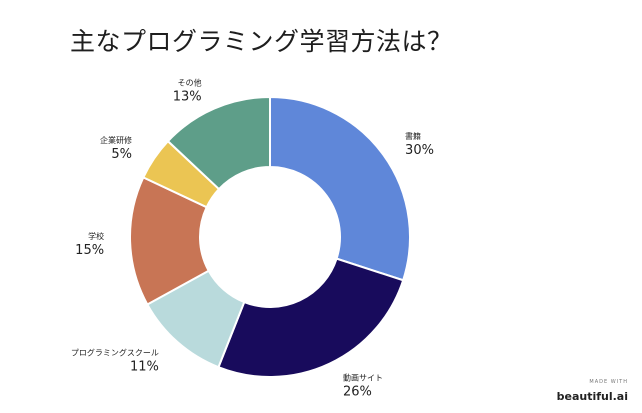 The image size is (642, 413). Describe the element at coordinates (89, 250) in the screenshot. I see `slice-value-3: 15%` at that location.